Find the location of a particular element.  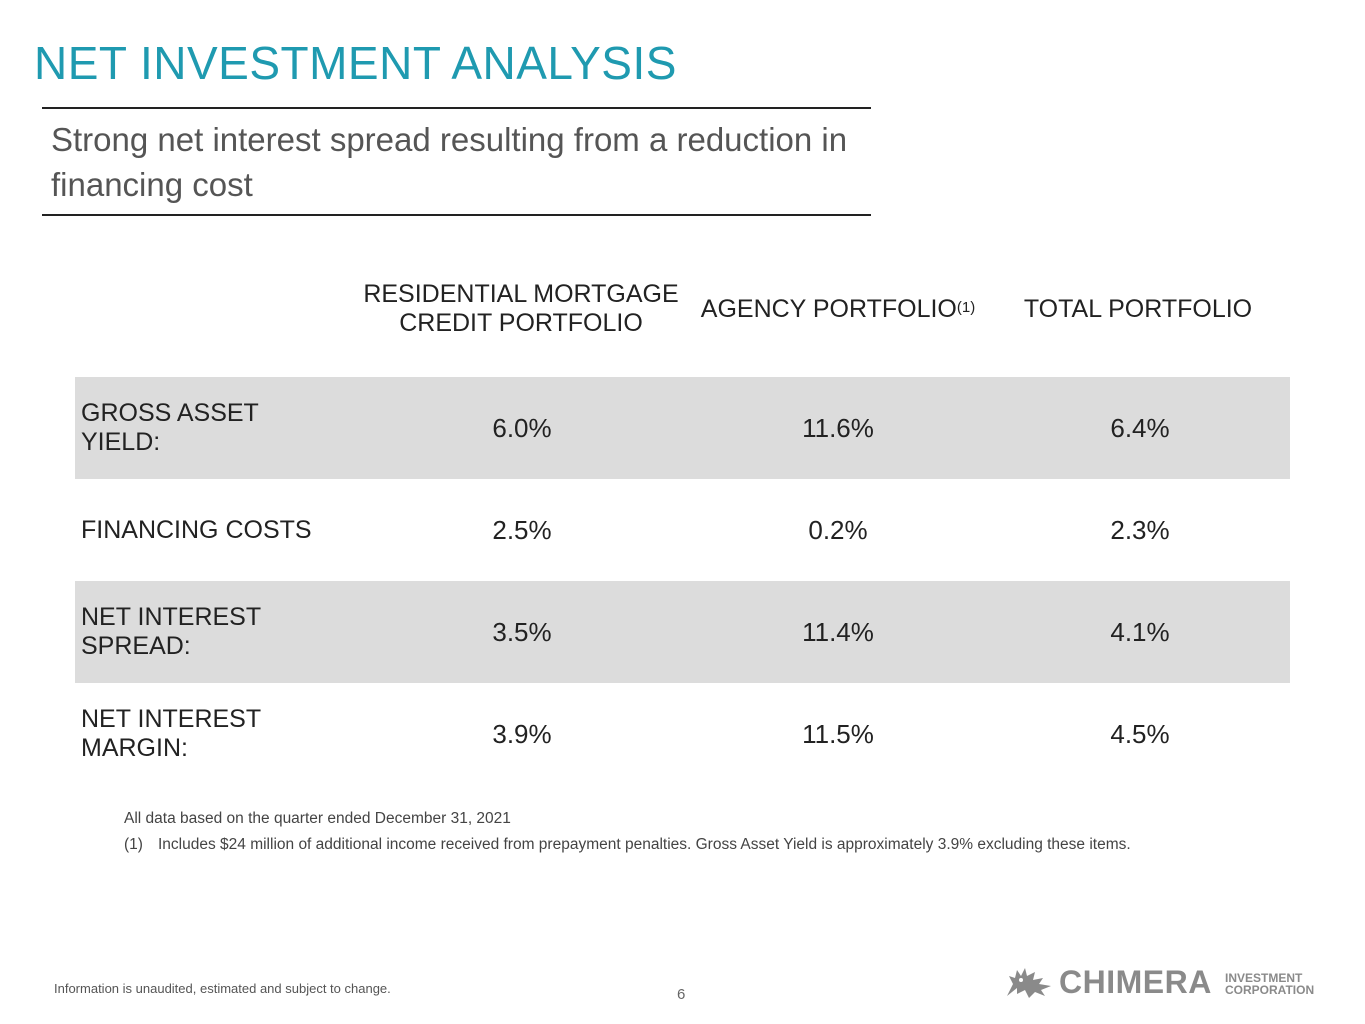

table-row: NET INTEREST MARGIN: 3.9% 11.5% 4.5% is located at coordinates (682, 734).